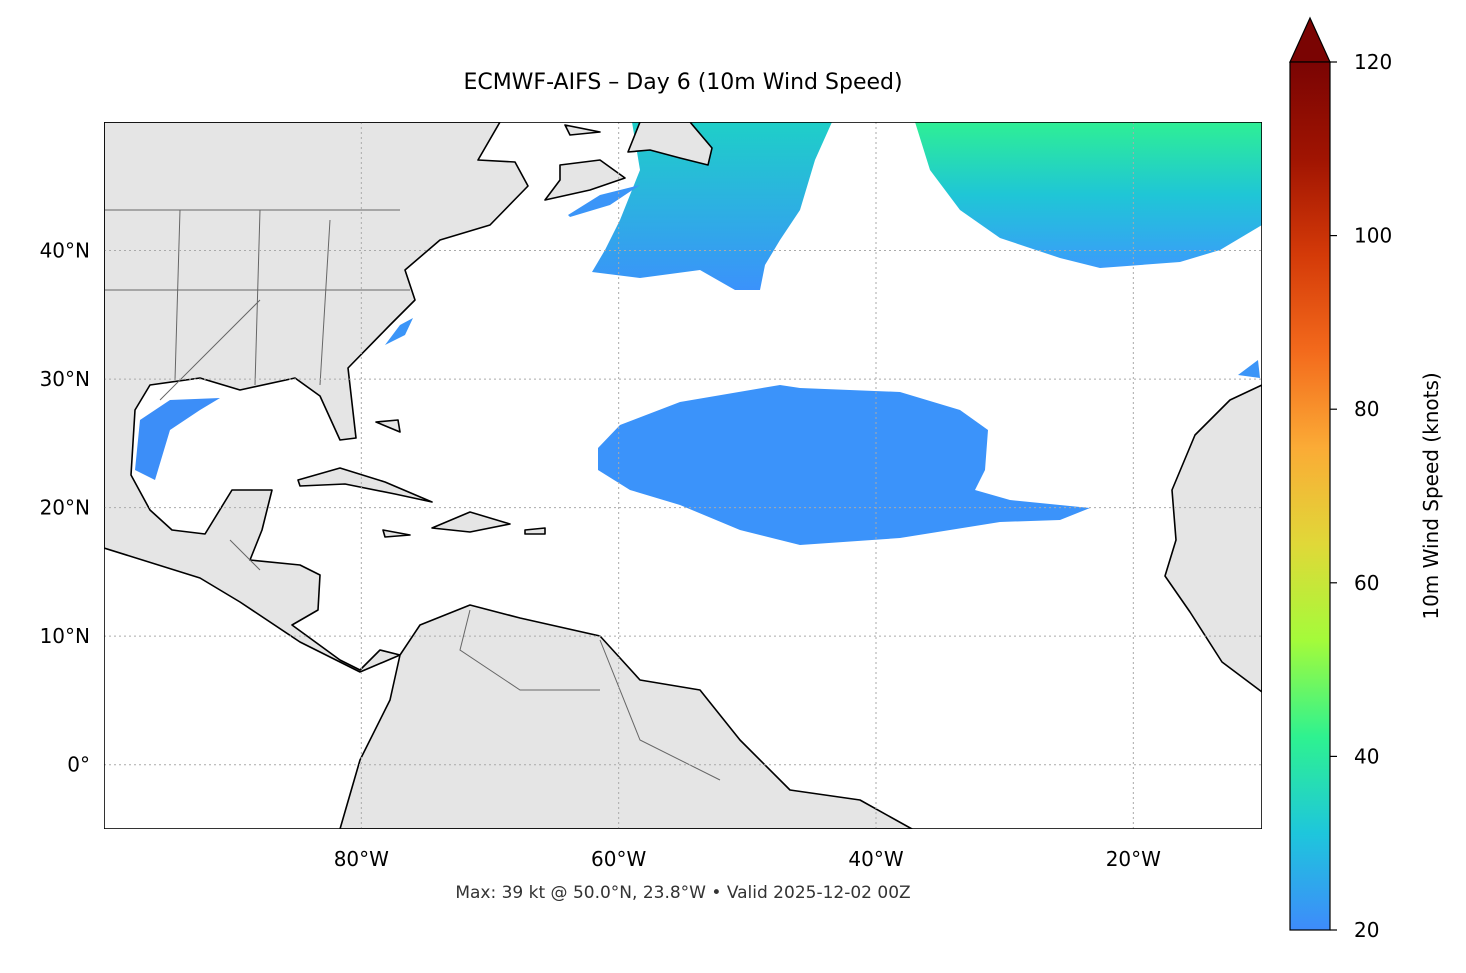 The image size is (1466, 973). Describe the element at coordinates (682, 82) in the screenshot. I see `map-title: ECMWF-AIFS – Day 6 (10m Wind Speed)` at that location.